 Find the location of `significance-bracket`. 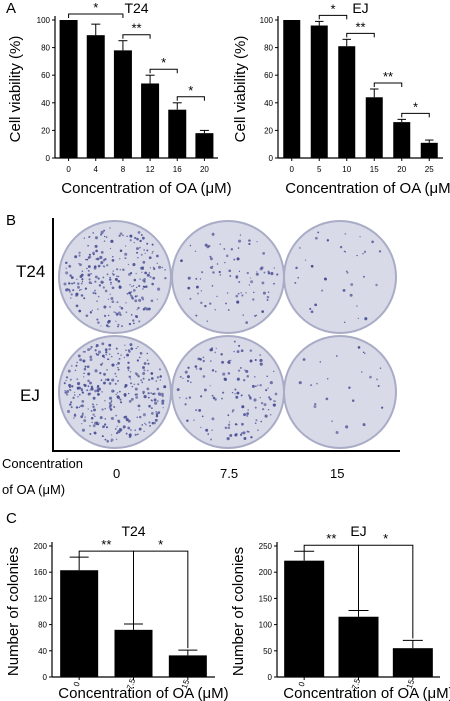

significance-bracket is located at coordinates (333, 17).